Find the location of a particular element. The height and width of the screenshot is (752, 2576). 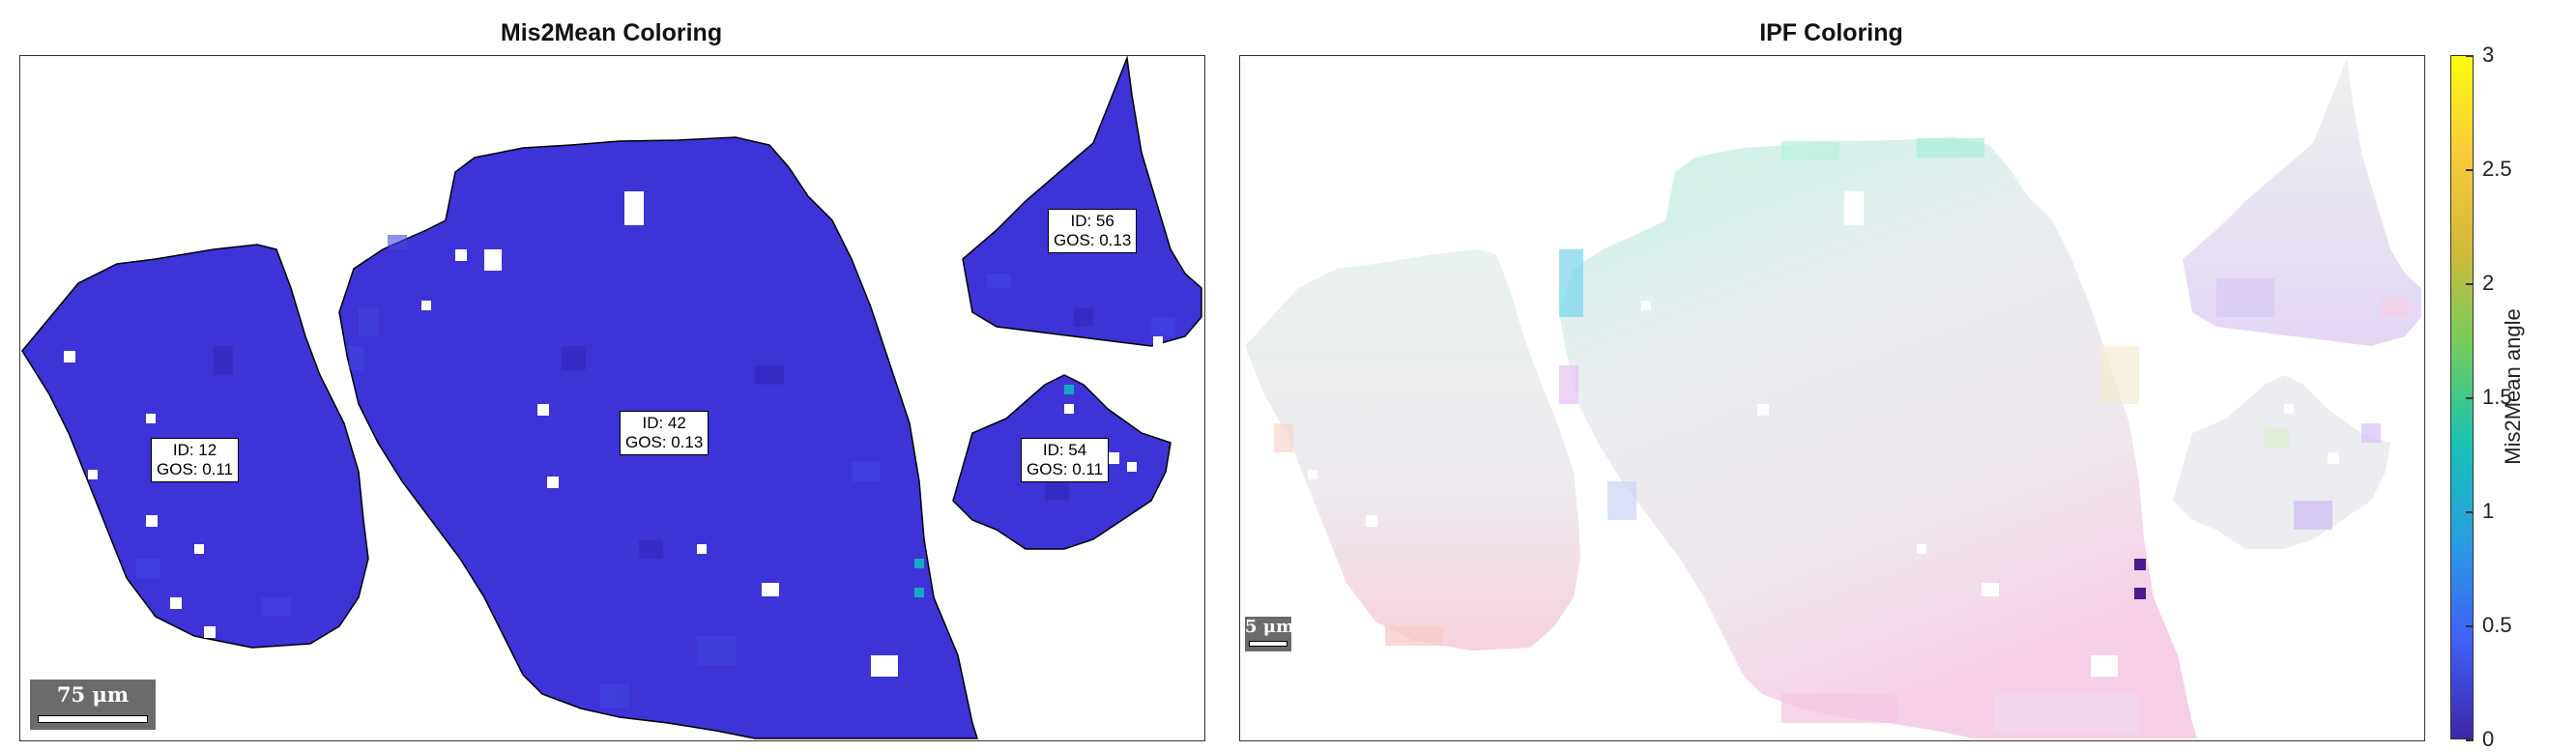

right-chart-title: IPF Coloring is located at coordinates (1831, 32).